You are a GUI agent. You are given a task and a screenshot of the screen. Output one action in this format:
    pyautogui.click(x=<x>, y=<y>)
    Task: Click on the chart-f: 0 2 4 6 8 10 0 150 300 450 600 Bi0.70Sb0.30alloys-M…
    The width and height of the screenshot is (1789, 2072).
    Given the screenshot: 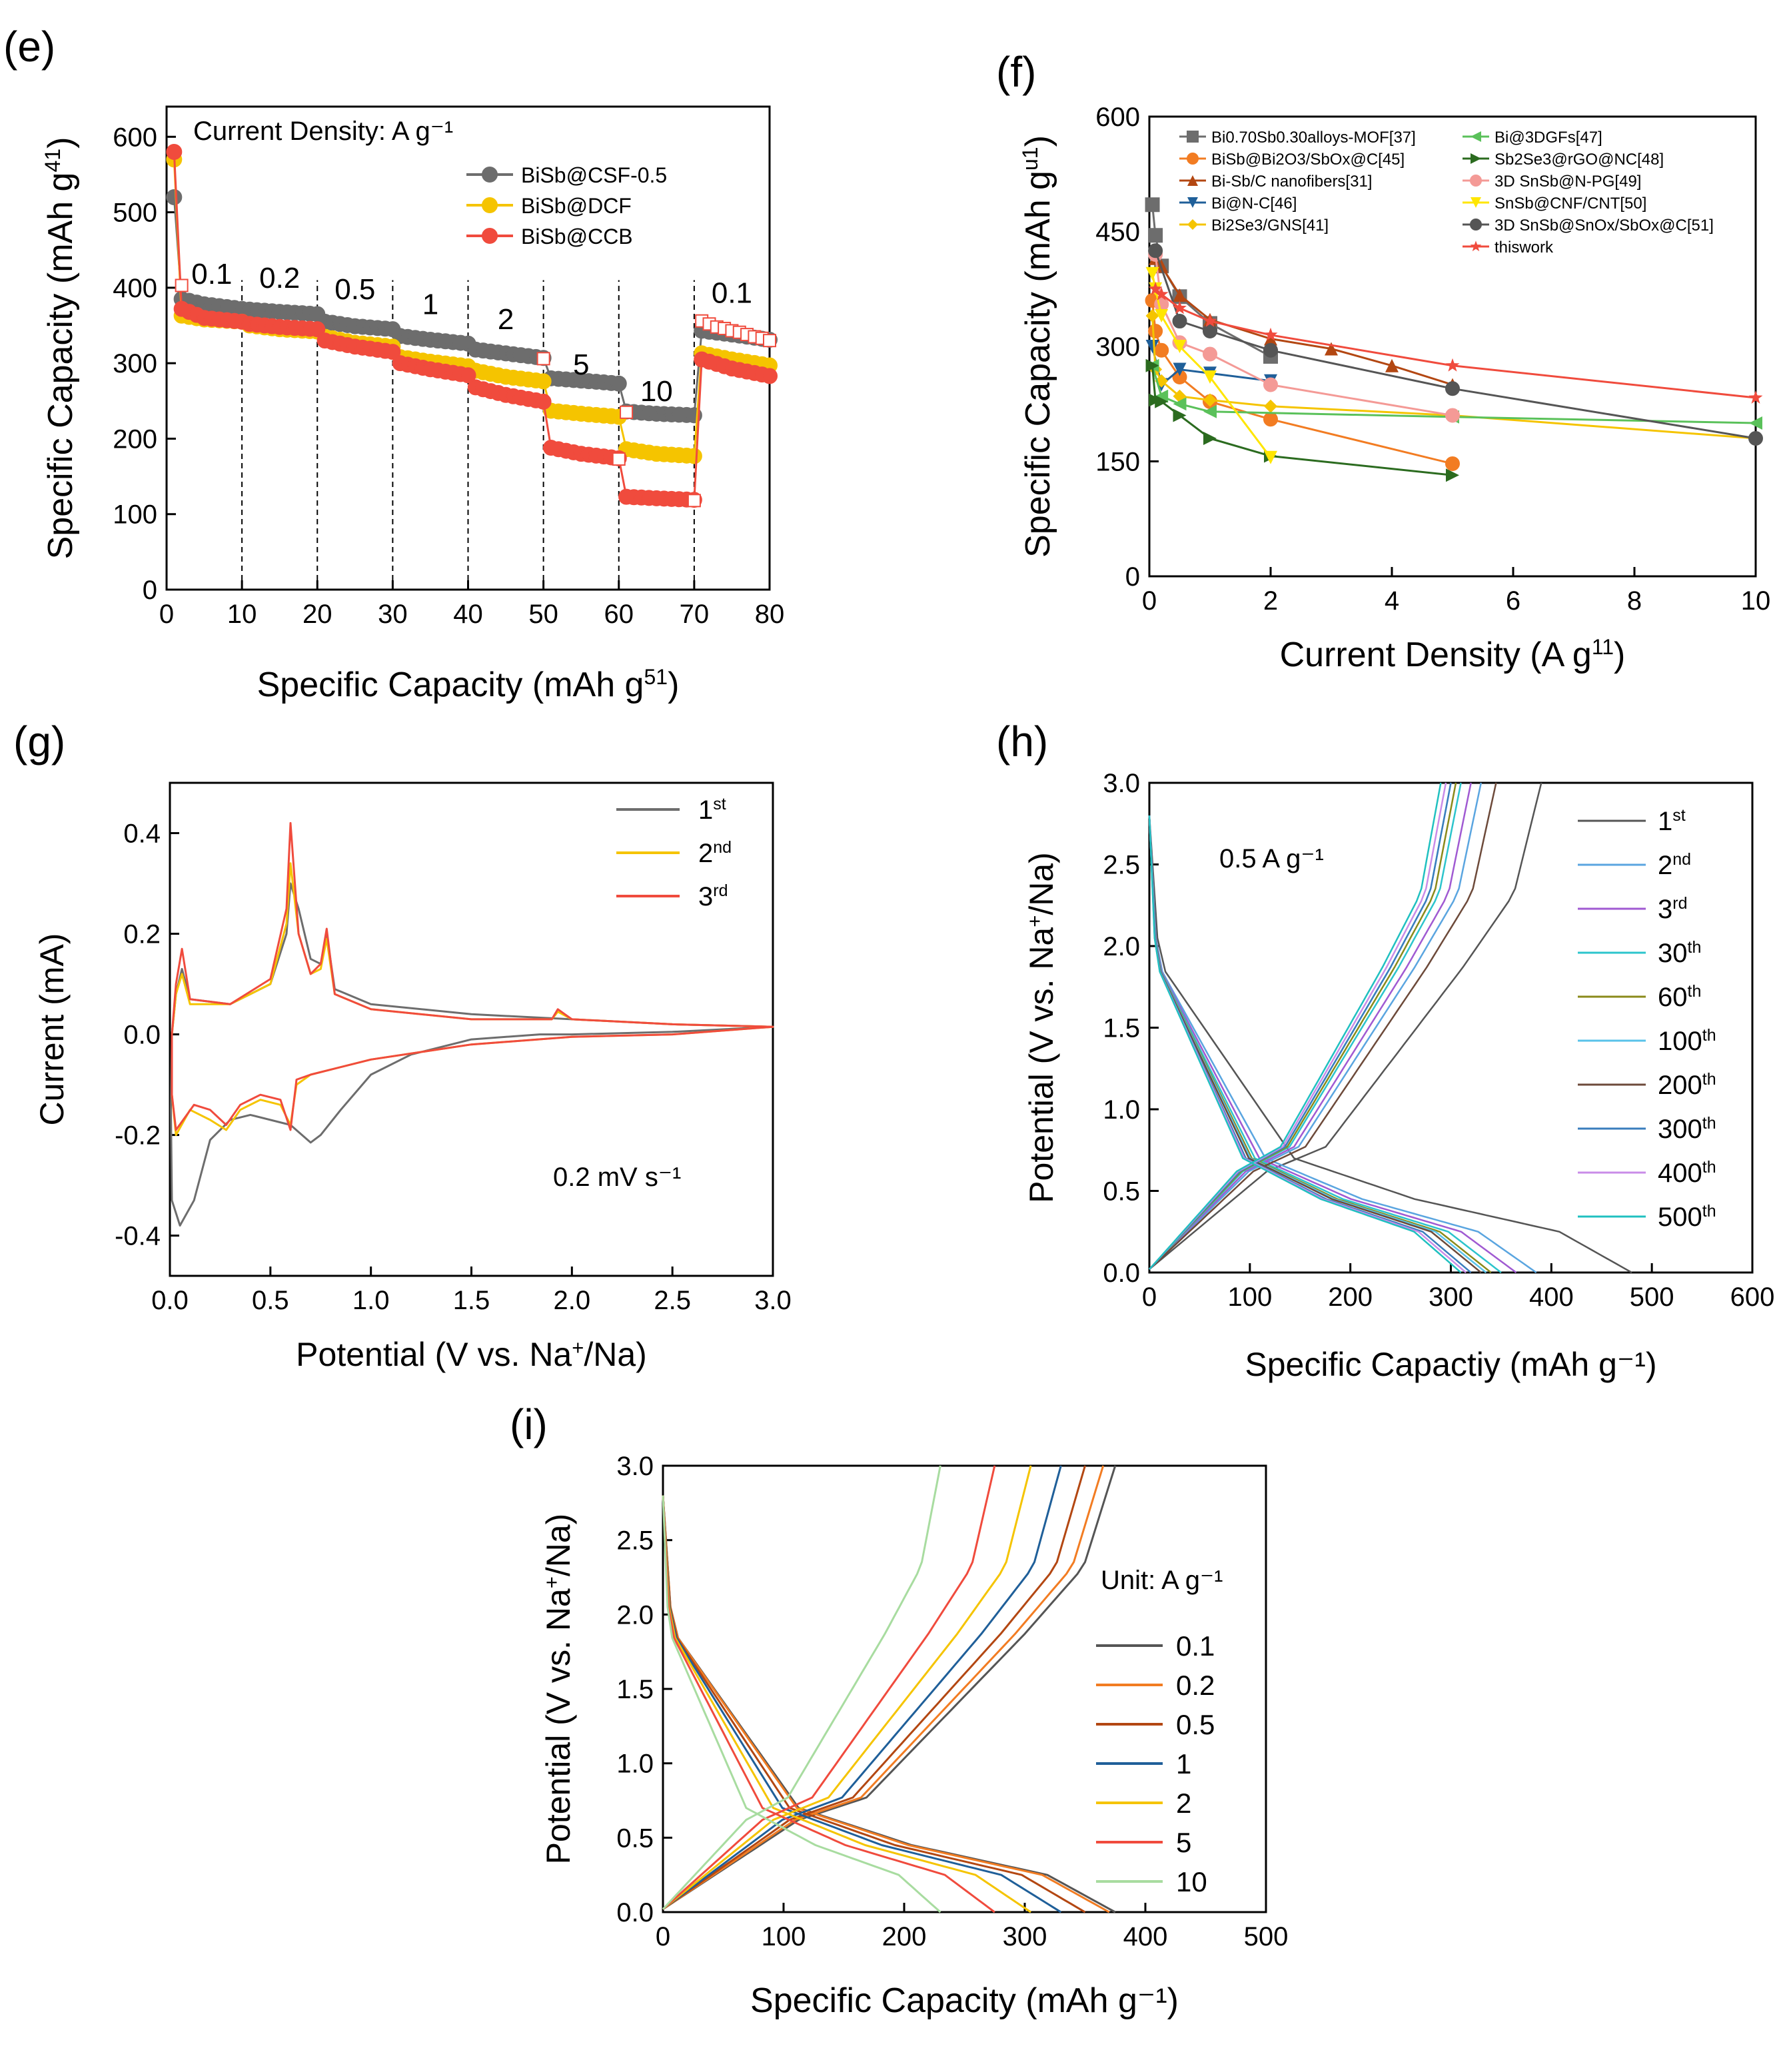 What is the action you would take?
    pyautogui.click(x=1394, y=388)
    